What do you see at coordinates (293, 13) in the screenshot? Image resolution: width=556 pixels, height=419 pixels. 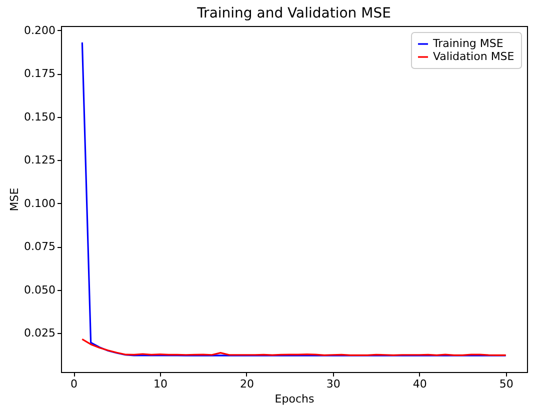 I see `chart-title: Training and Validation MSE` at bounding box center [293, 13].